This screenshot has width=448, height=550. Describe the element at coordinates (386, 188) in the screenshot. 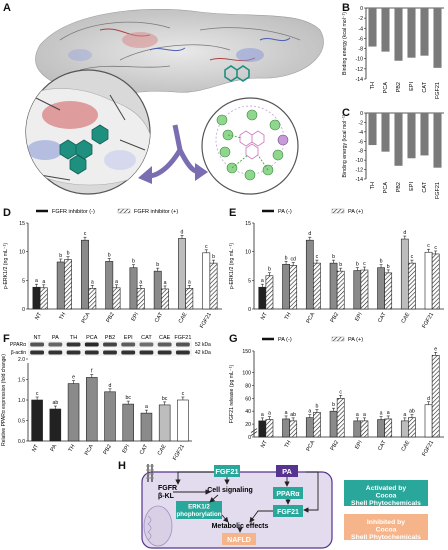

I see `x-tick-label: PCA` at that location.